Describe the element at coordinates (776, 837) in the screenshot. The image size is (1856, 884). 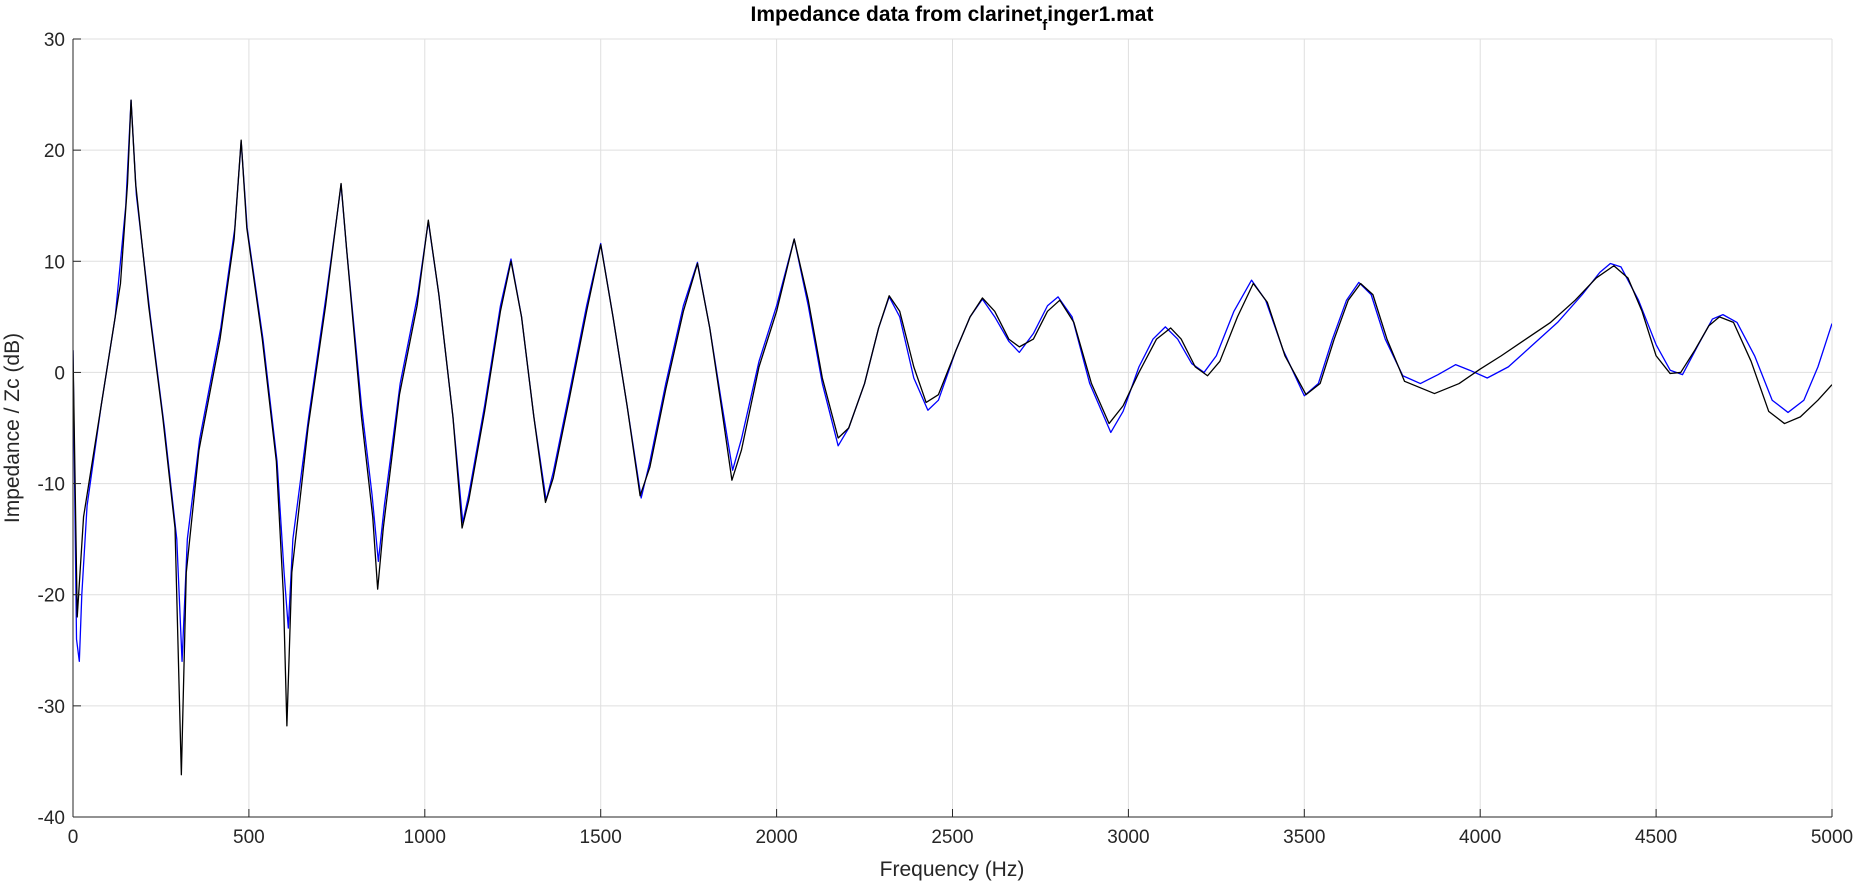
I see `x-tick-label: 2000` at that location.